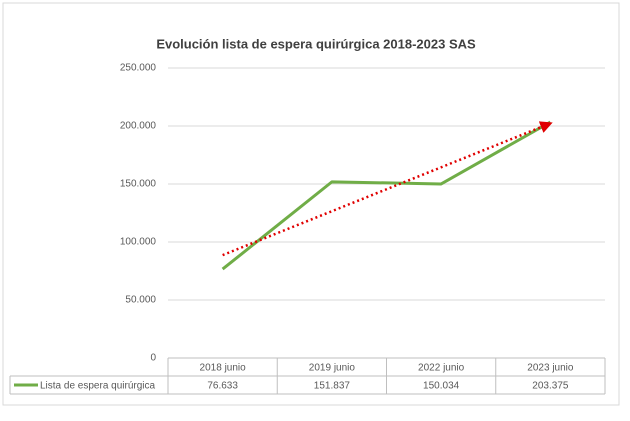 The height and width of the screenshot is (421, 630). What do you see at coordinates (153, 358) in the screenshot?
I see `y-tick-label: 0` at bounding box center [153, 358].